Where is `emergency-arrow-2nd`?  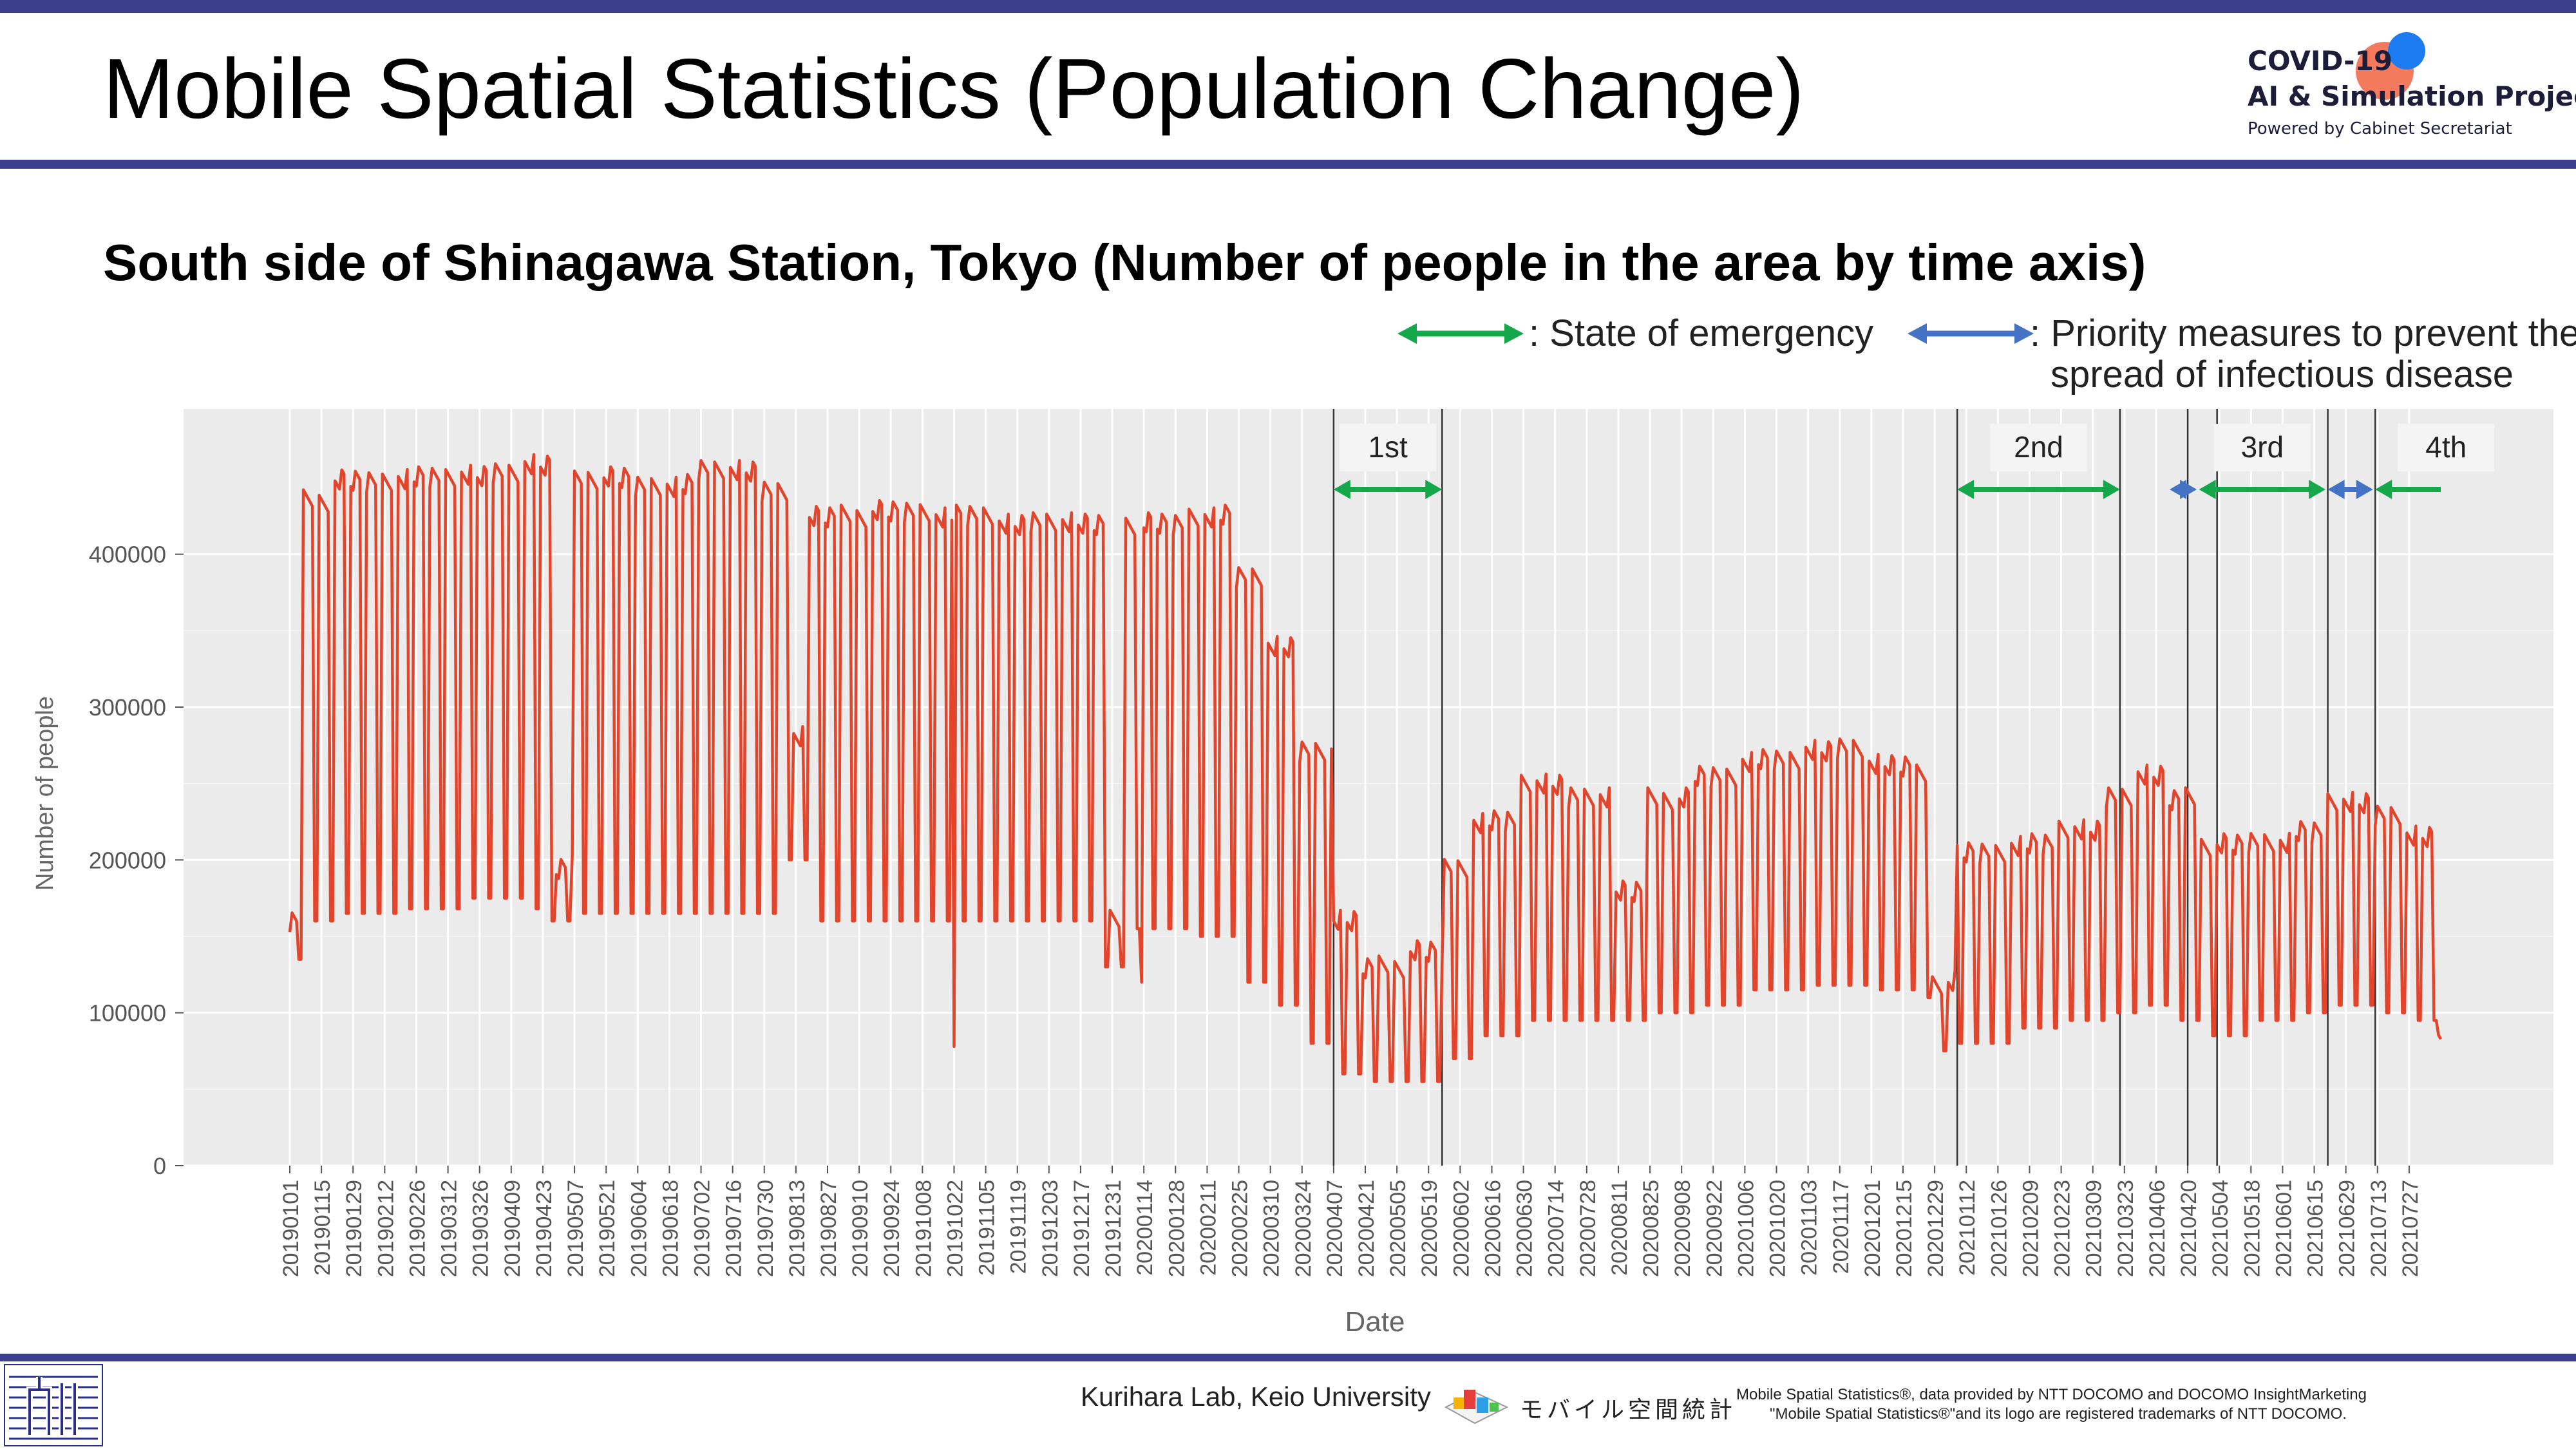 emergency-arrow-2nd is located at coordinates (2039, 490).